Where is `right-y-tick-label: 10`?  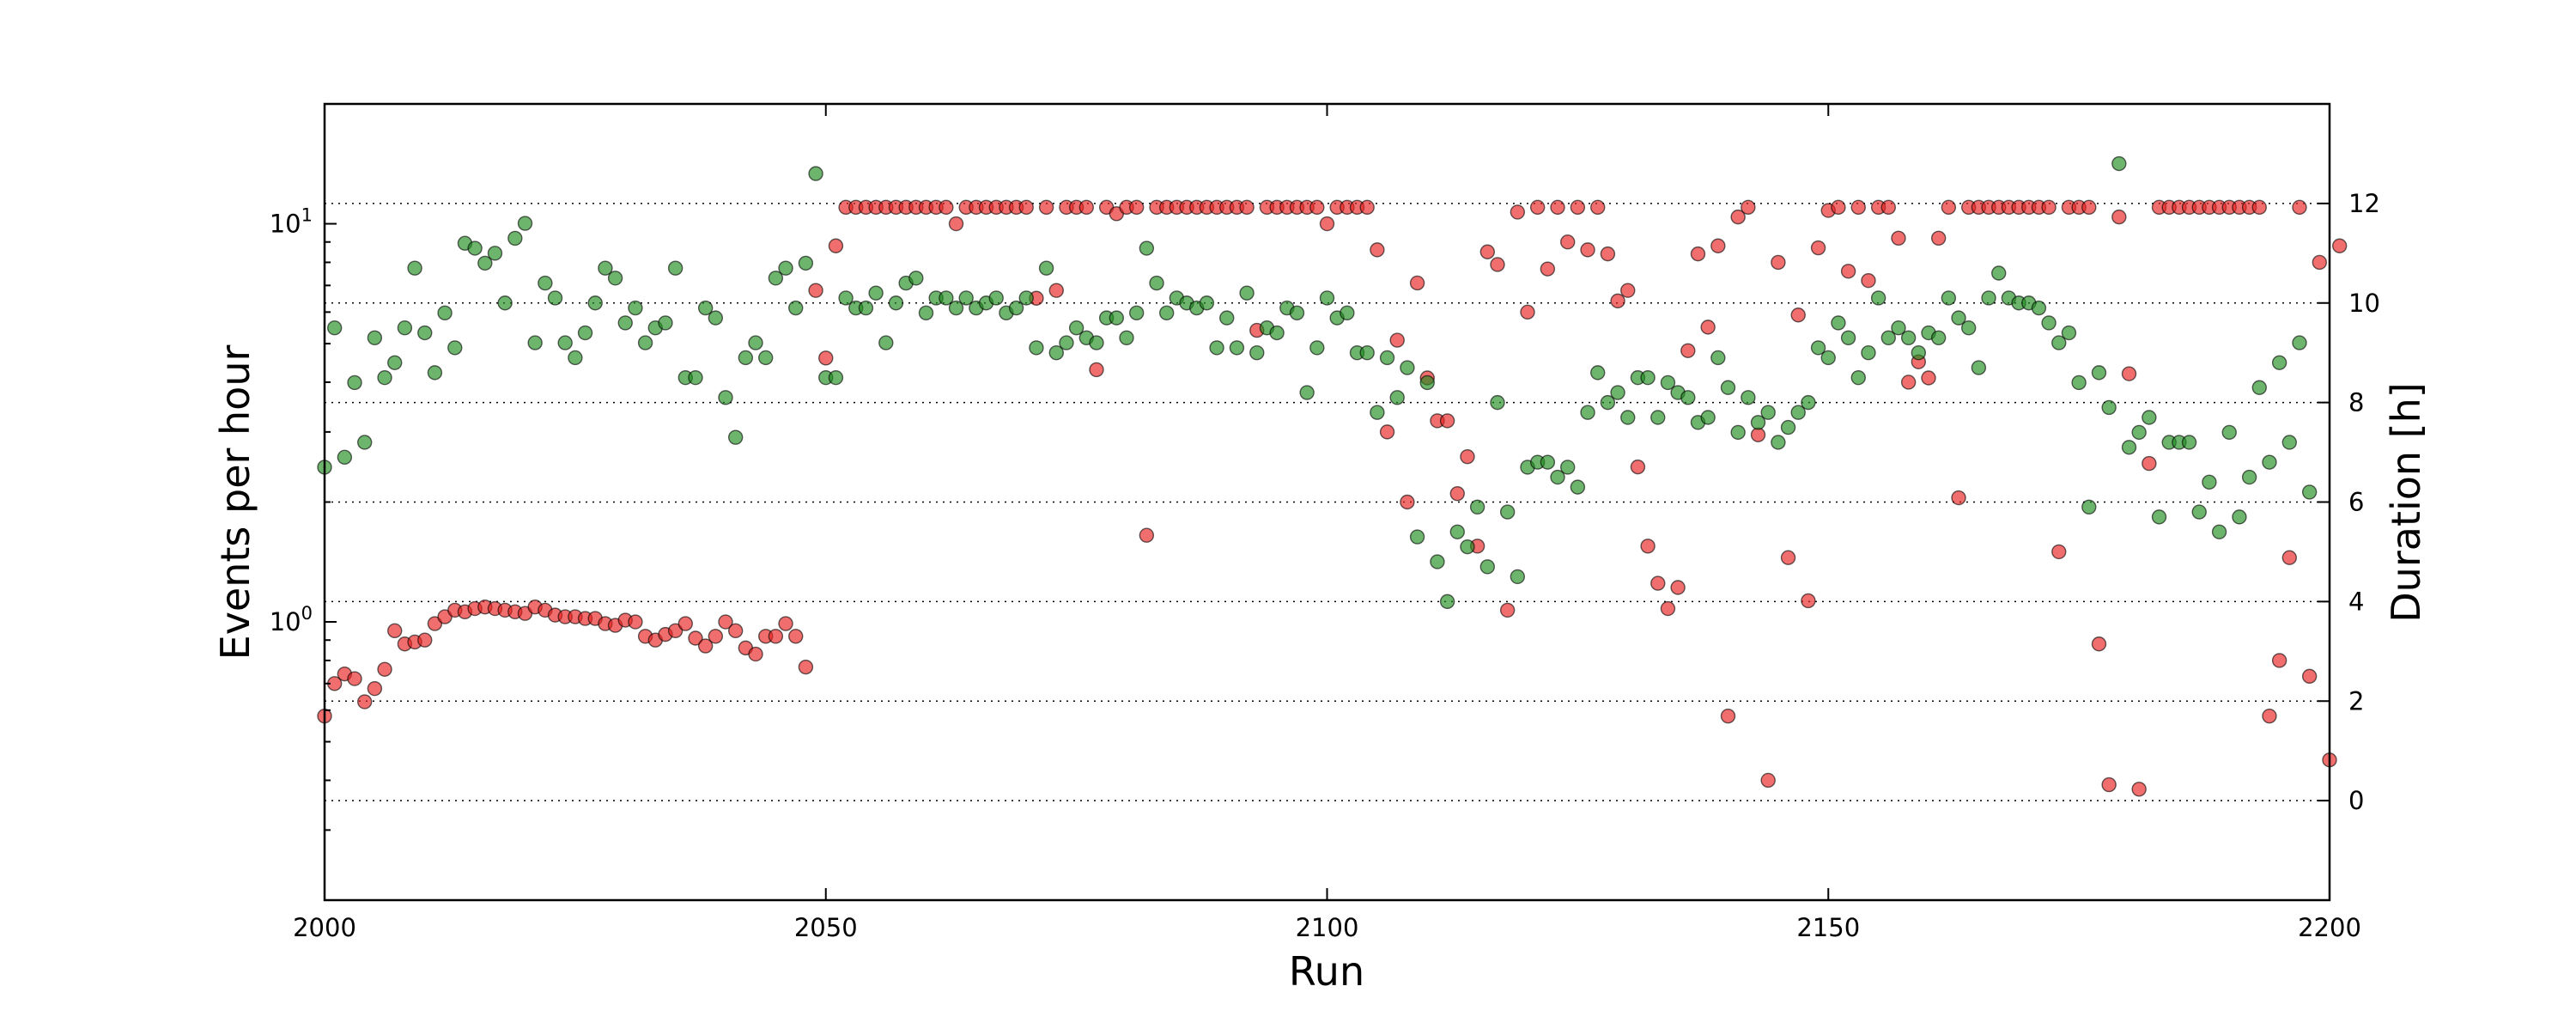
right-y-tick-label: 10 is located at coordinates (2364, 303).